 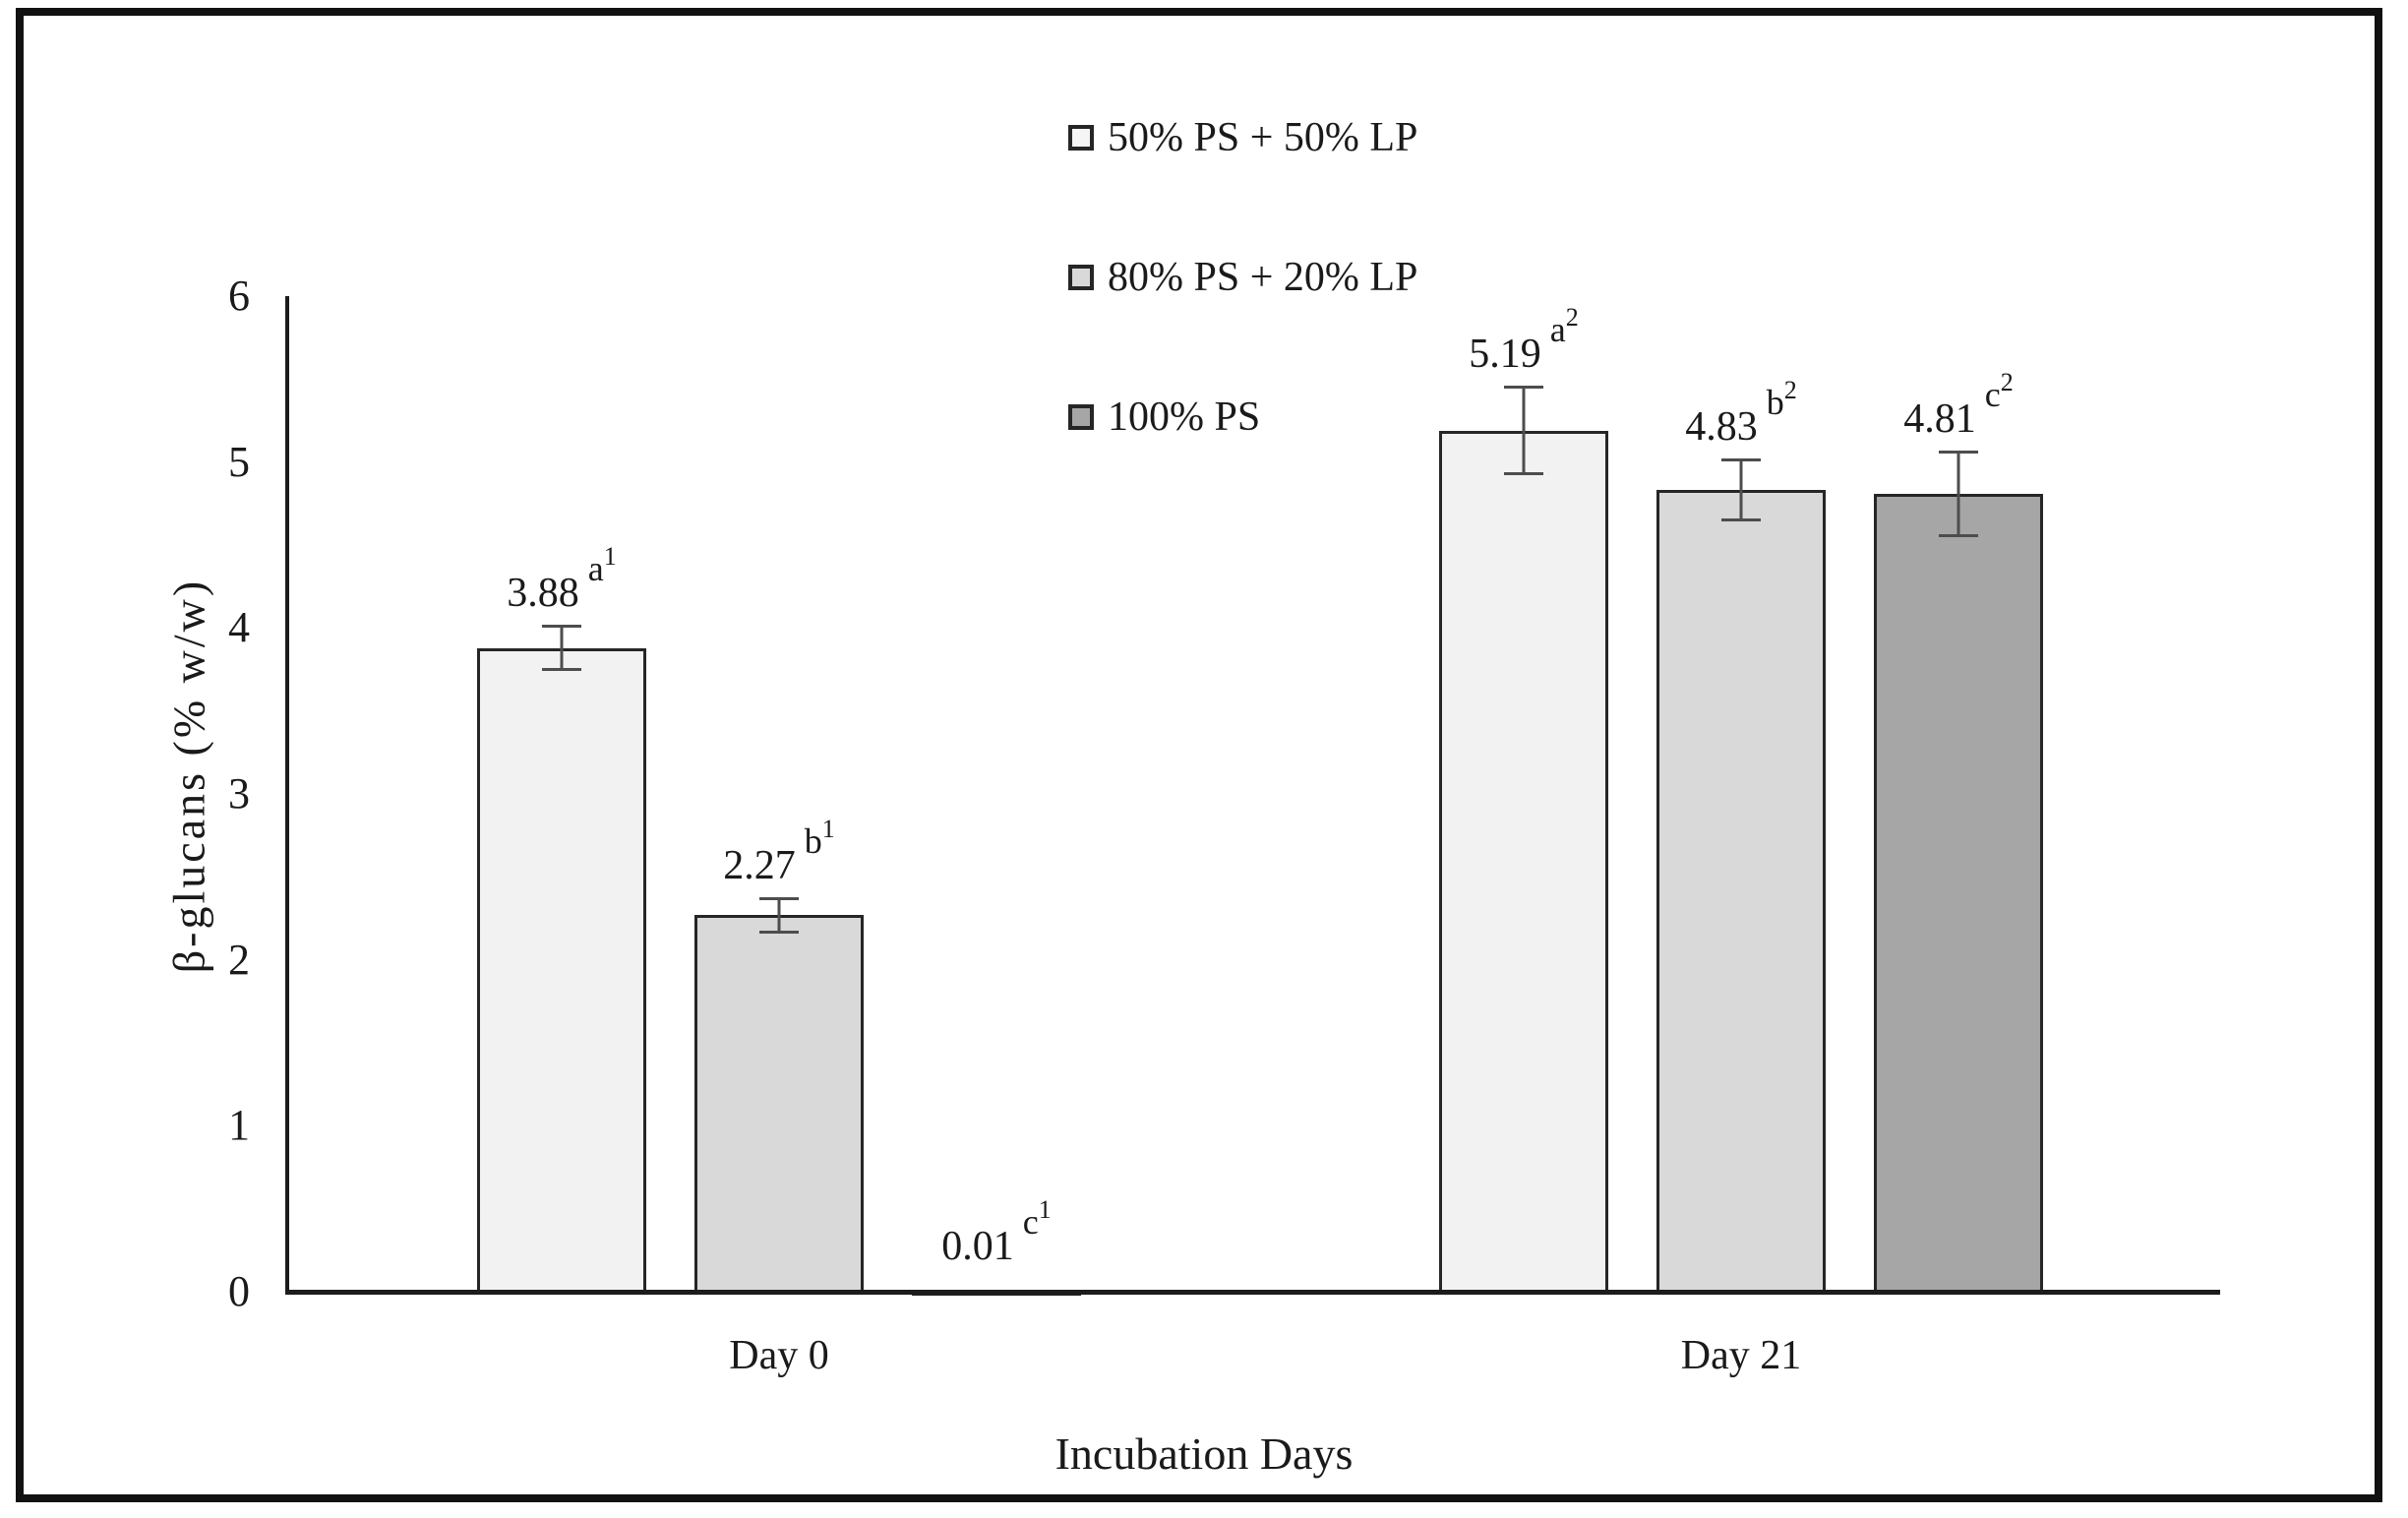 I want to click on bar-value: 5.19, so click(x=1505, y=355).